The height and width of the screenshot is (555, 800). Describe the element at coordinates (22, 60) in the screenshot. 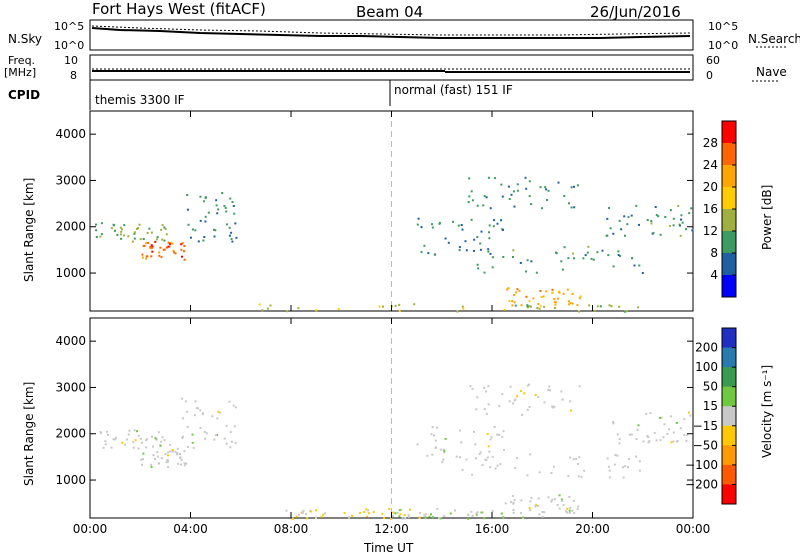

I see `freq-label-1: Freq.` at that location.